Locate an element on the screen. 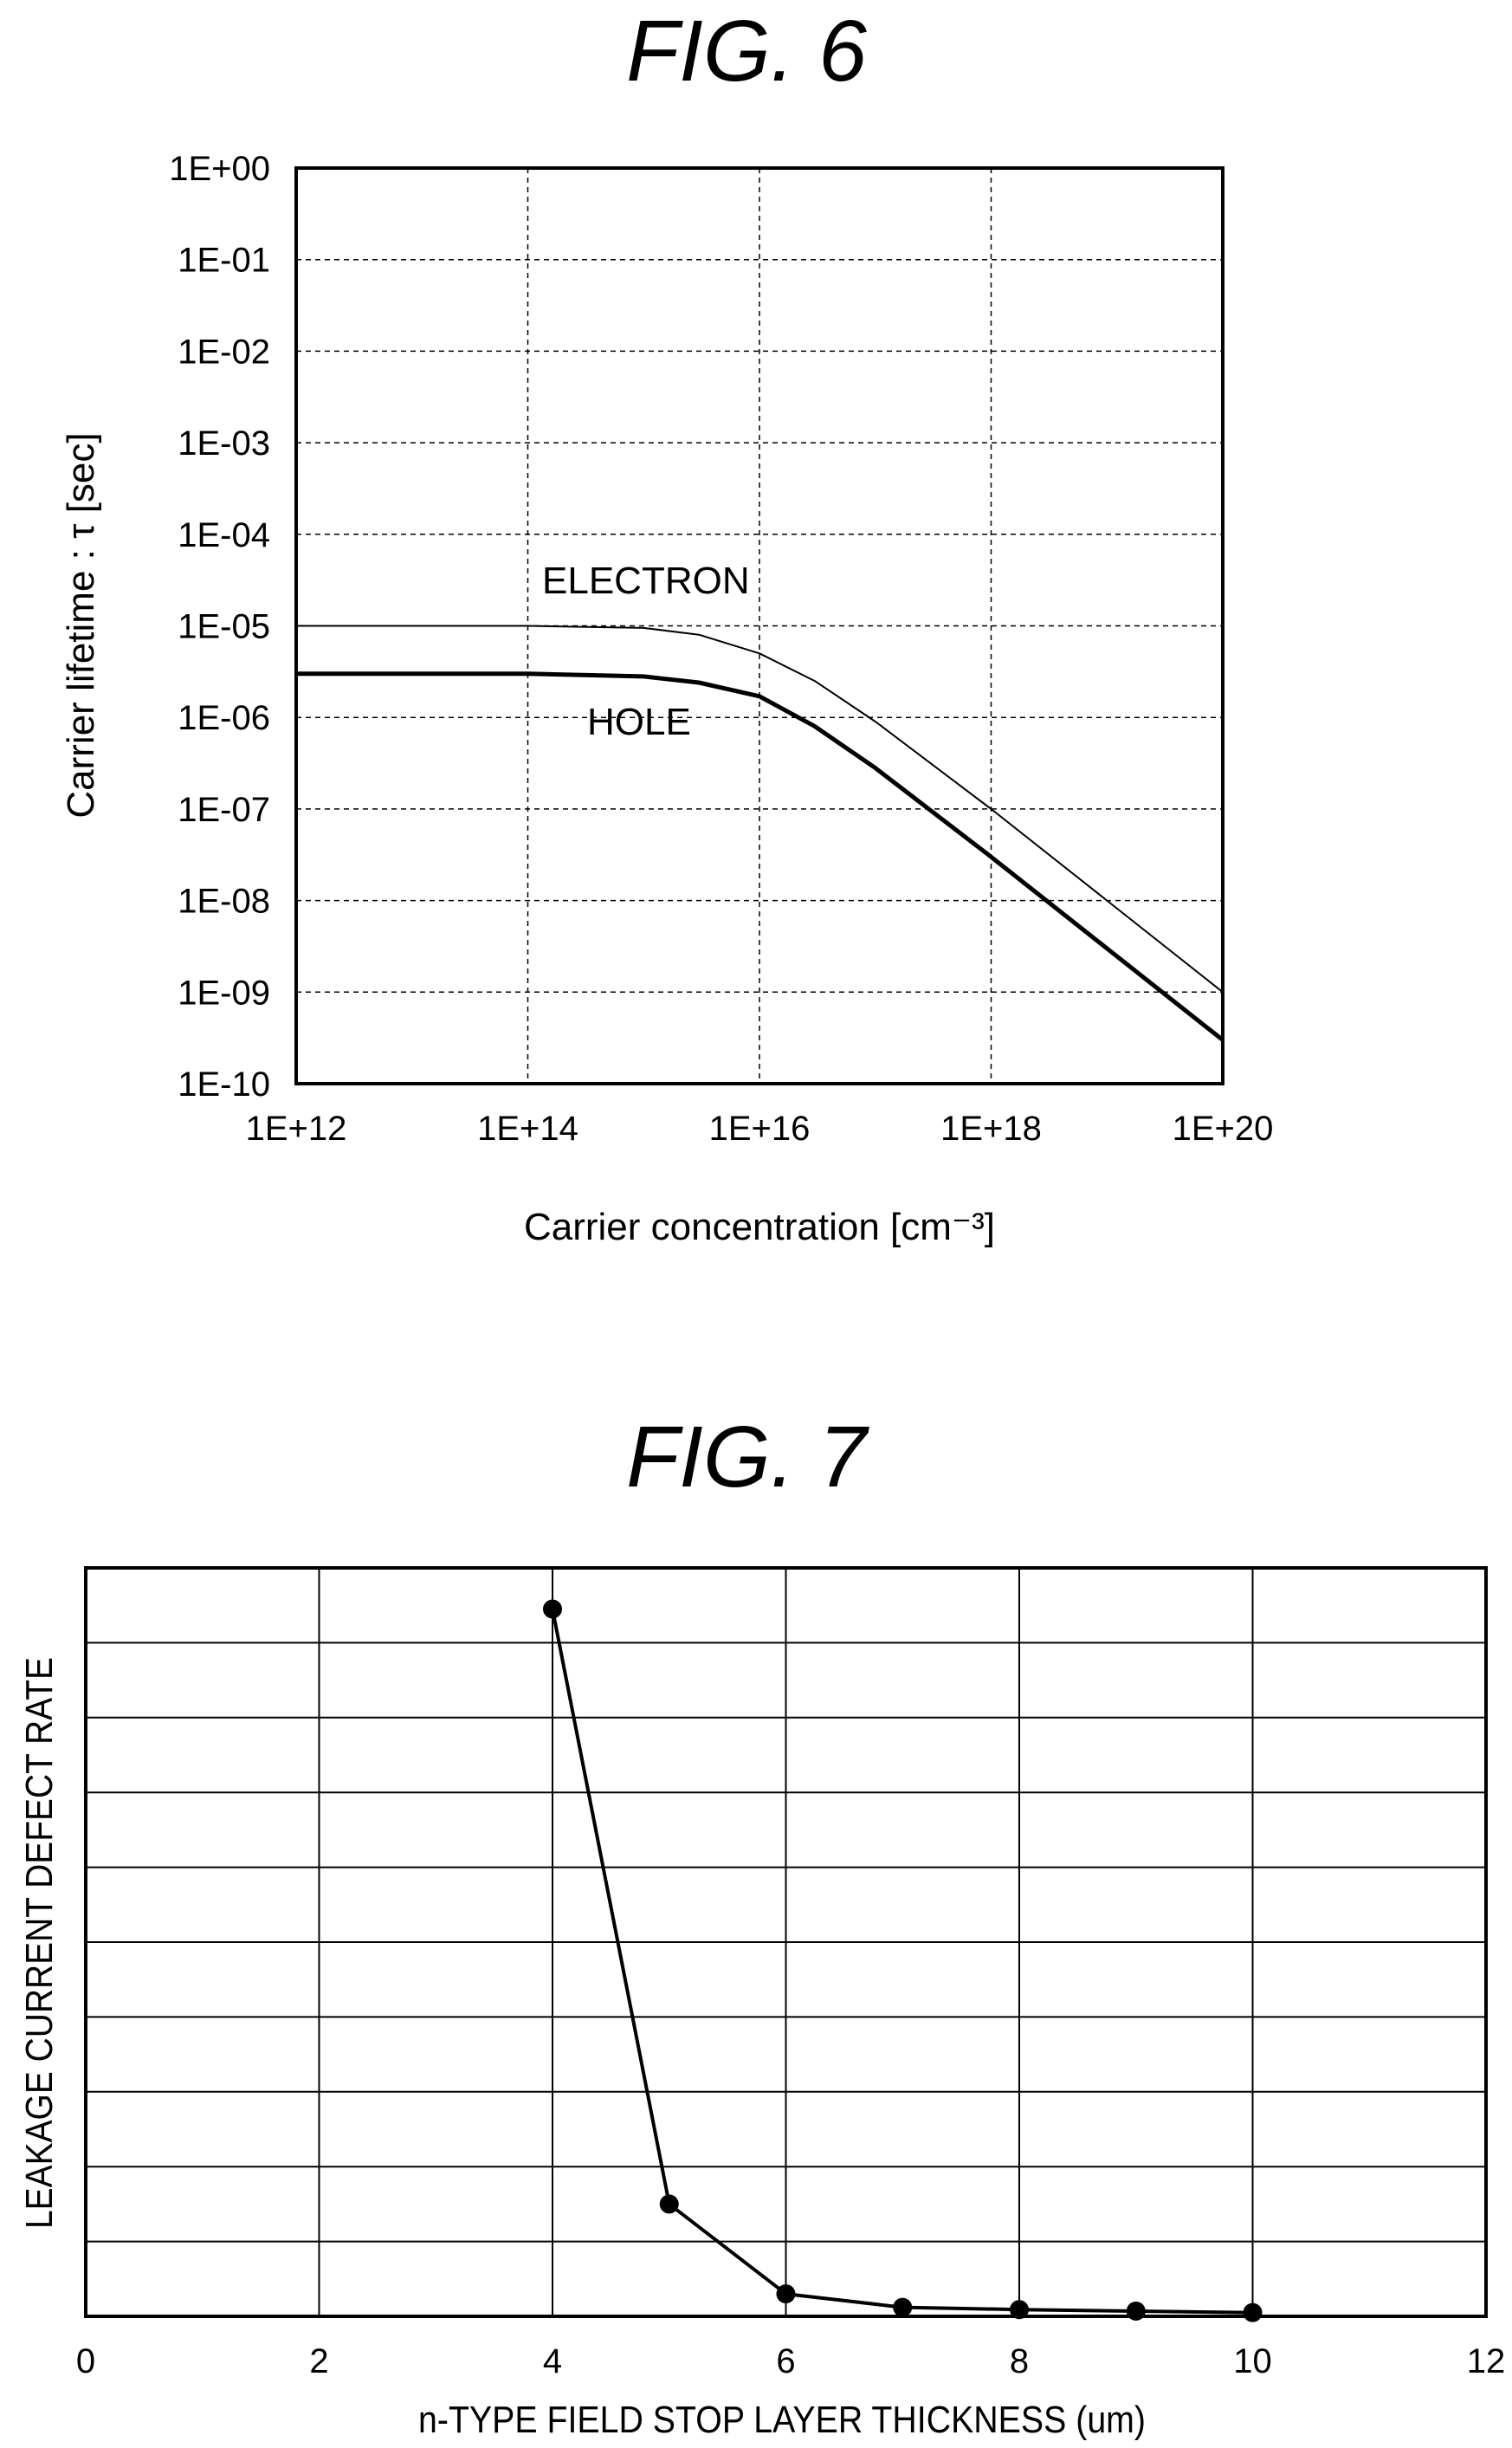 This screenshot has height=2448, width=1512. fig6-x-tick-labels: 1E+12 1E+14 1E+16 1E+18 1E+20 is located at coordinates (760, 1129).